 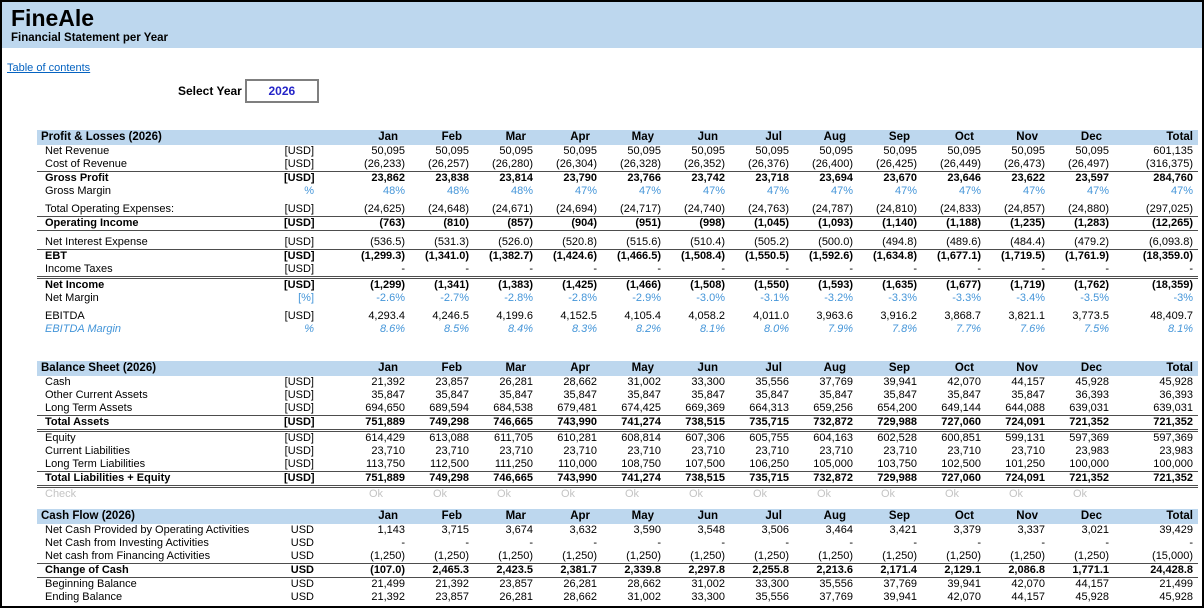 What do you see at coordinates (580, 382) in the screenshot?
I see `value-cell: 28,662` at bounding box center [580, 382].